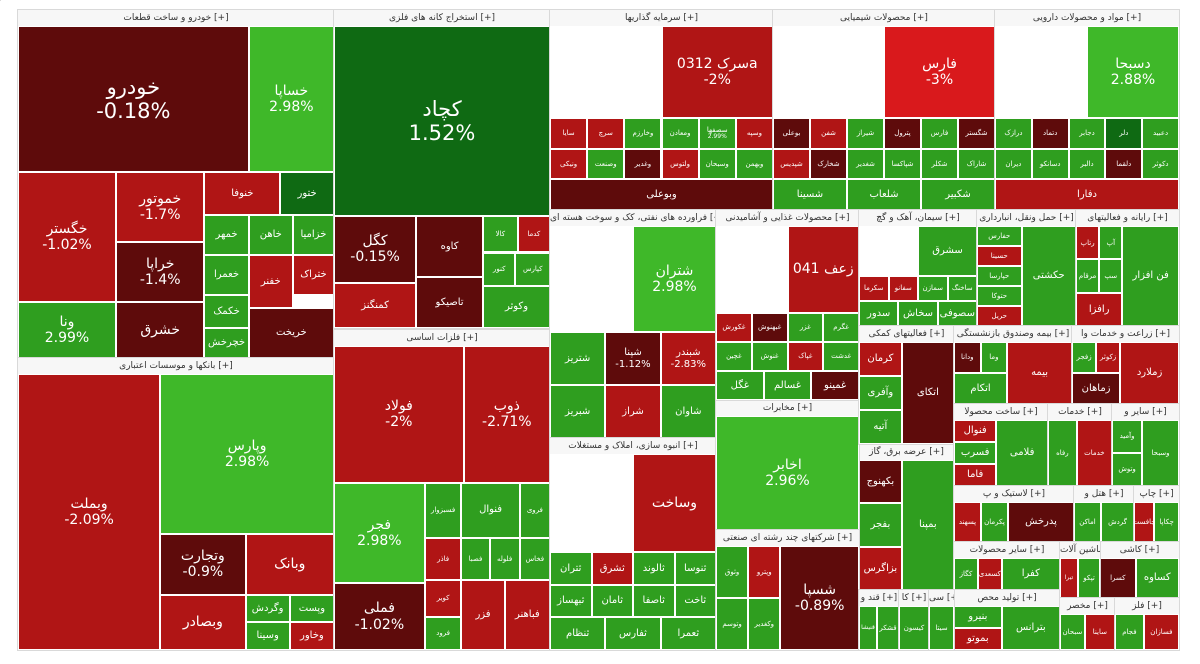 The image size is (1200, 664). Describe the element at coordinates (534, 510) in the screenshot. I see `stock-tile: فروی` at that location.